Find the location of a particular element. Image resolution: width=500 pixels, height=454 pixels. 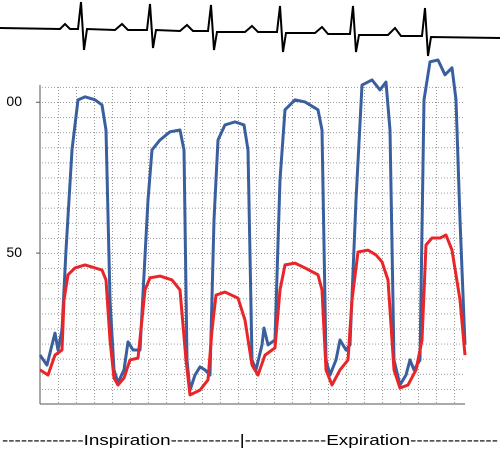

ecg-trace is located at coordinates (250, 29).